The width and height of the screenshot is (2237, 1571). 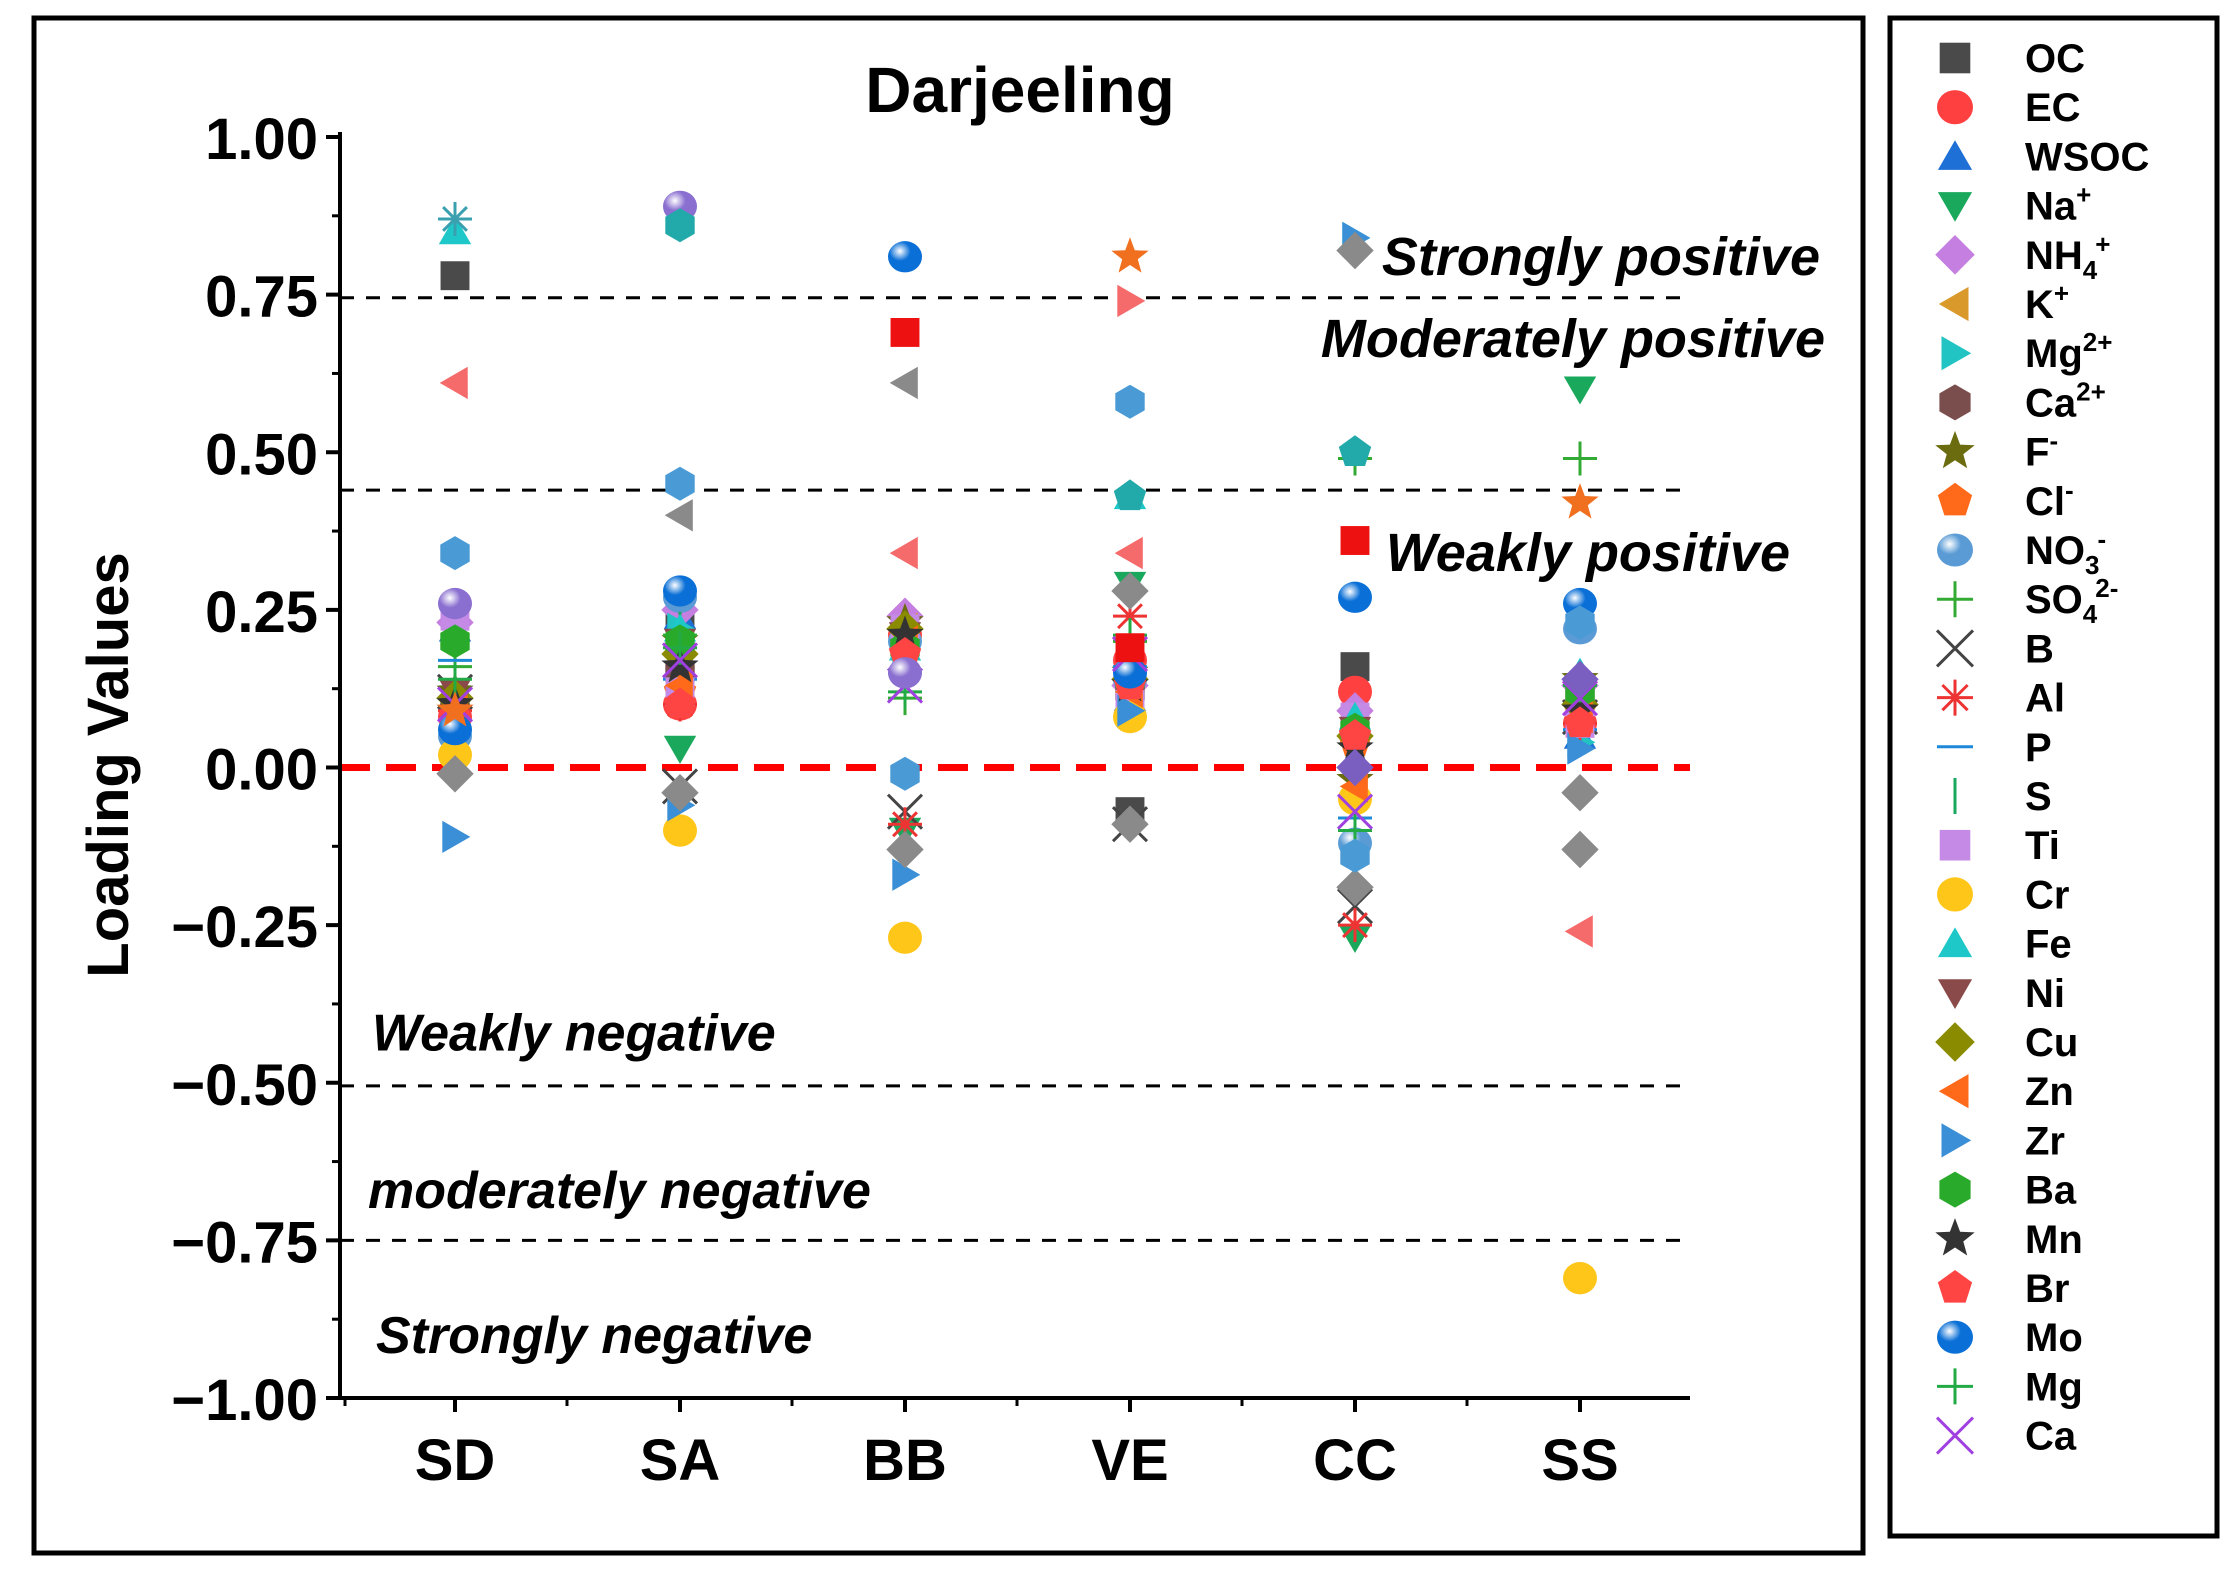 What do you see at coordinates (574, 1033) in the screenshot?
I see `annotation-label: Weakly negative` at bounding box center [574, 1033].